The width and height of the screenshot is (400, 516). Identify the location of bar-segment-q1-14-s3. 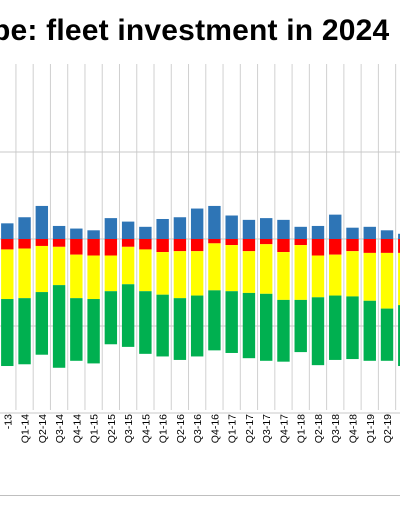
(24, 331).